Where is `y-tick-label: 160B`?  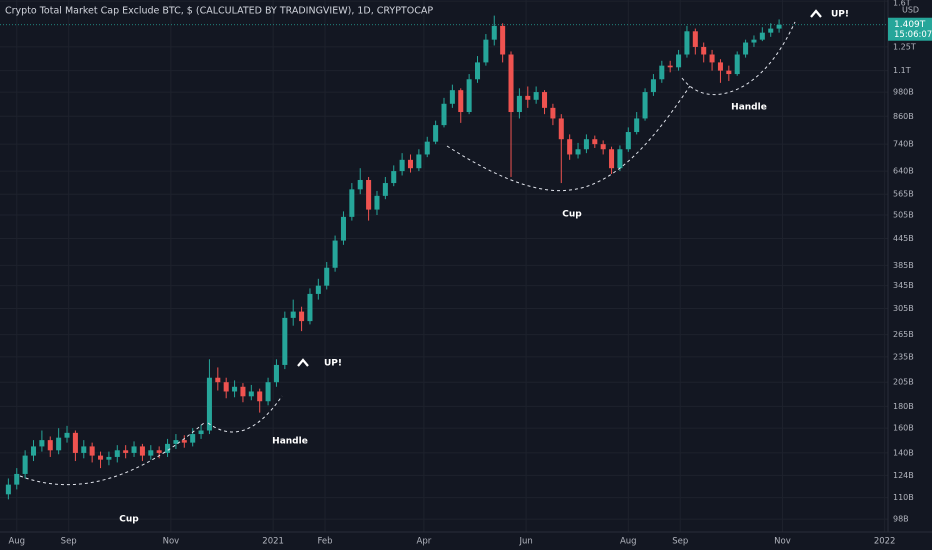
y-tick-label: 160B is located at coordinates (903, 428).